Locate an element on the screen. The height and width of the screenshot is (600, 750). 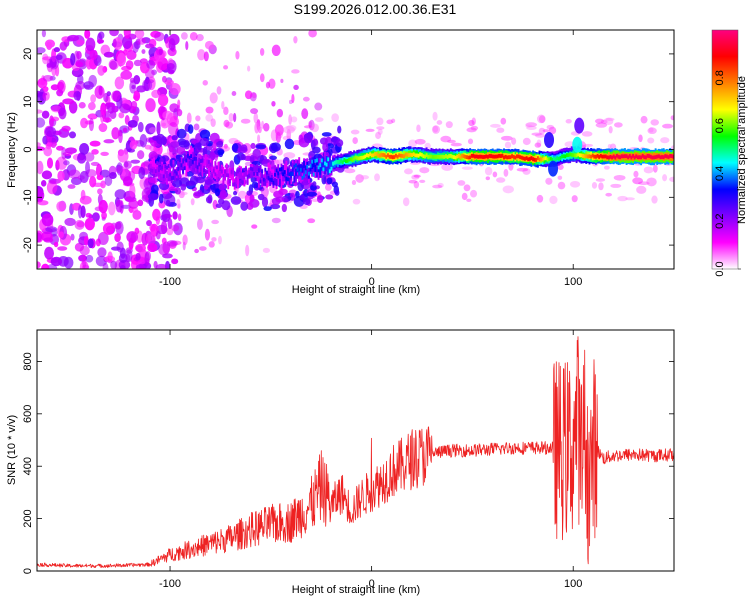
colorbar-label: Normalized spectral amplitude is located at coordinates (742, 150).